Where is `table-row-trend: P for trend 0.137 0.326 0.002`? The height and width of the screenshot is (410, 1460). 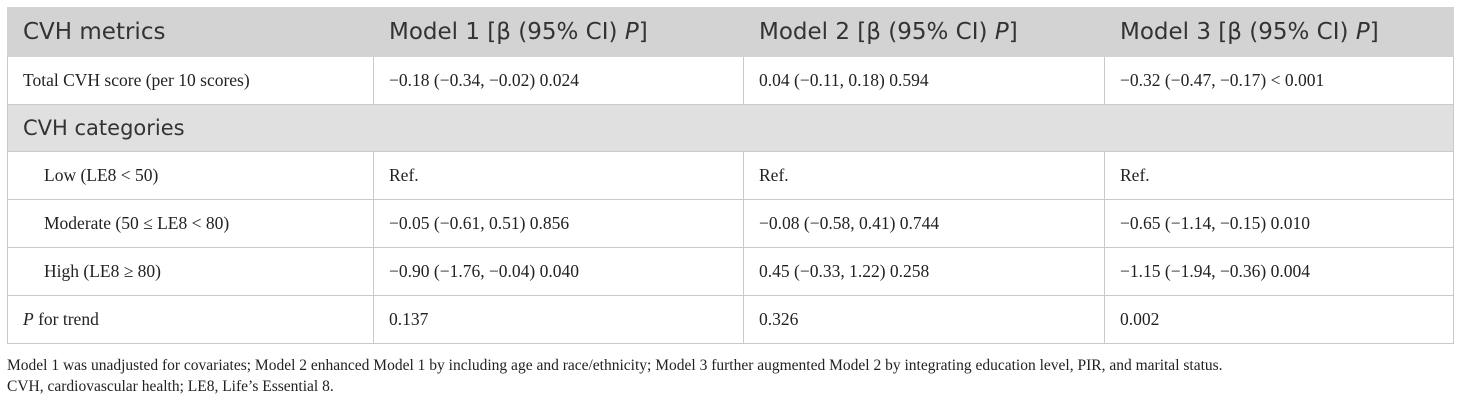
table-row-trend: P for trend 0.137 0.326 0.002 is located at coordinates (730, 319).